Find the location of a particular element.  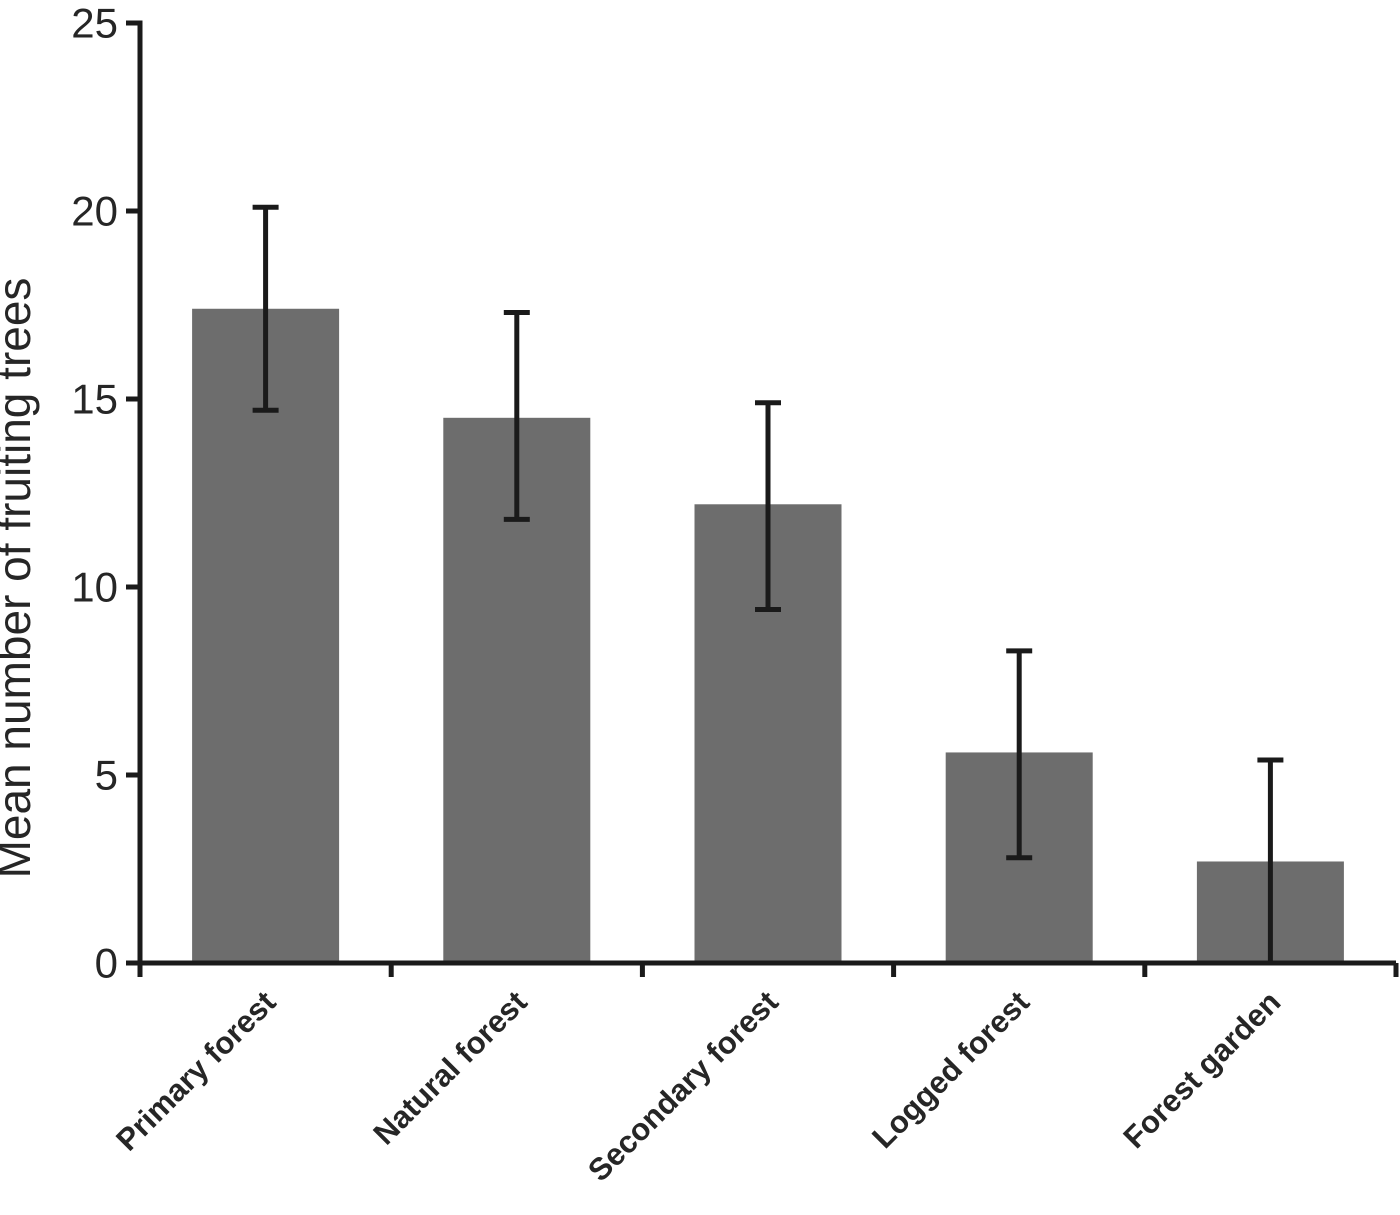

x-category-label-primary-forest: Primary forest is located at coordinates (195, 1070).